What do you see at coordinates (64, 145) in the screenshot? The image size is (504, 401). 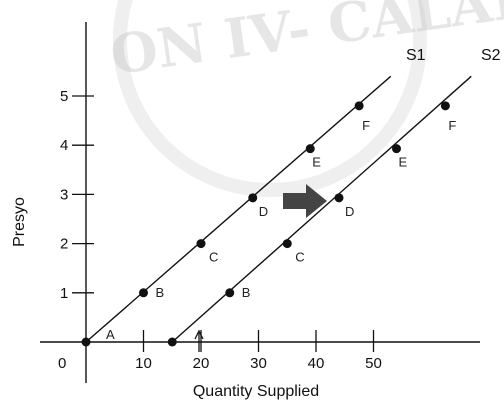 I see `y-tick-label-4: 4` at bounding box center [64, 145].